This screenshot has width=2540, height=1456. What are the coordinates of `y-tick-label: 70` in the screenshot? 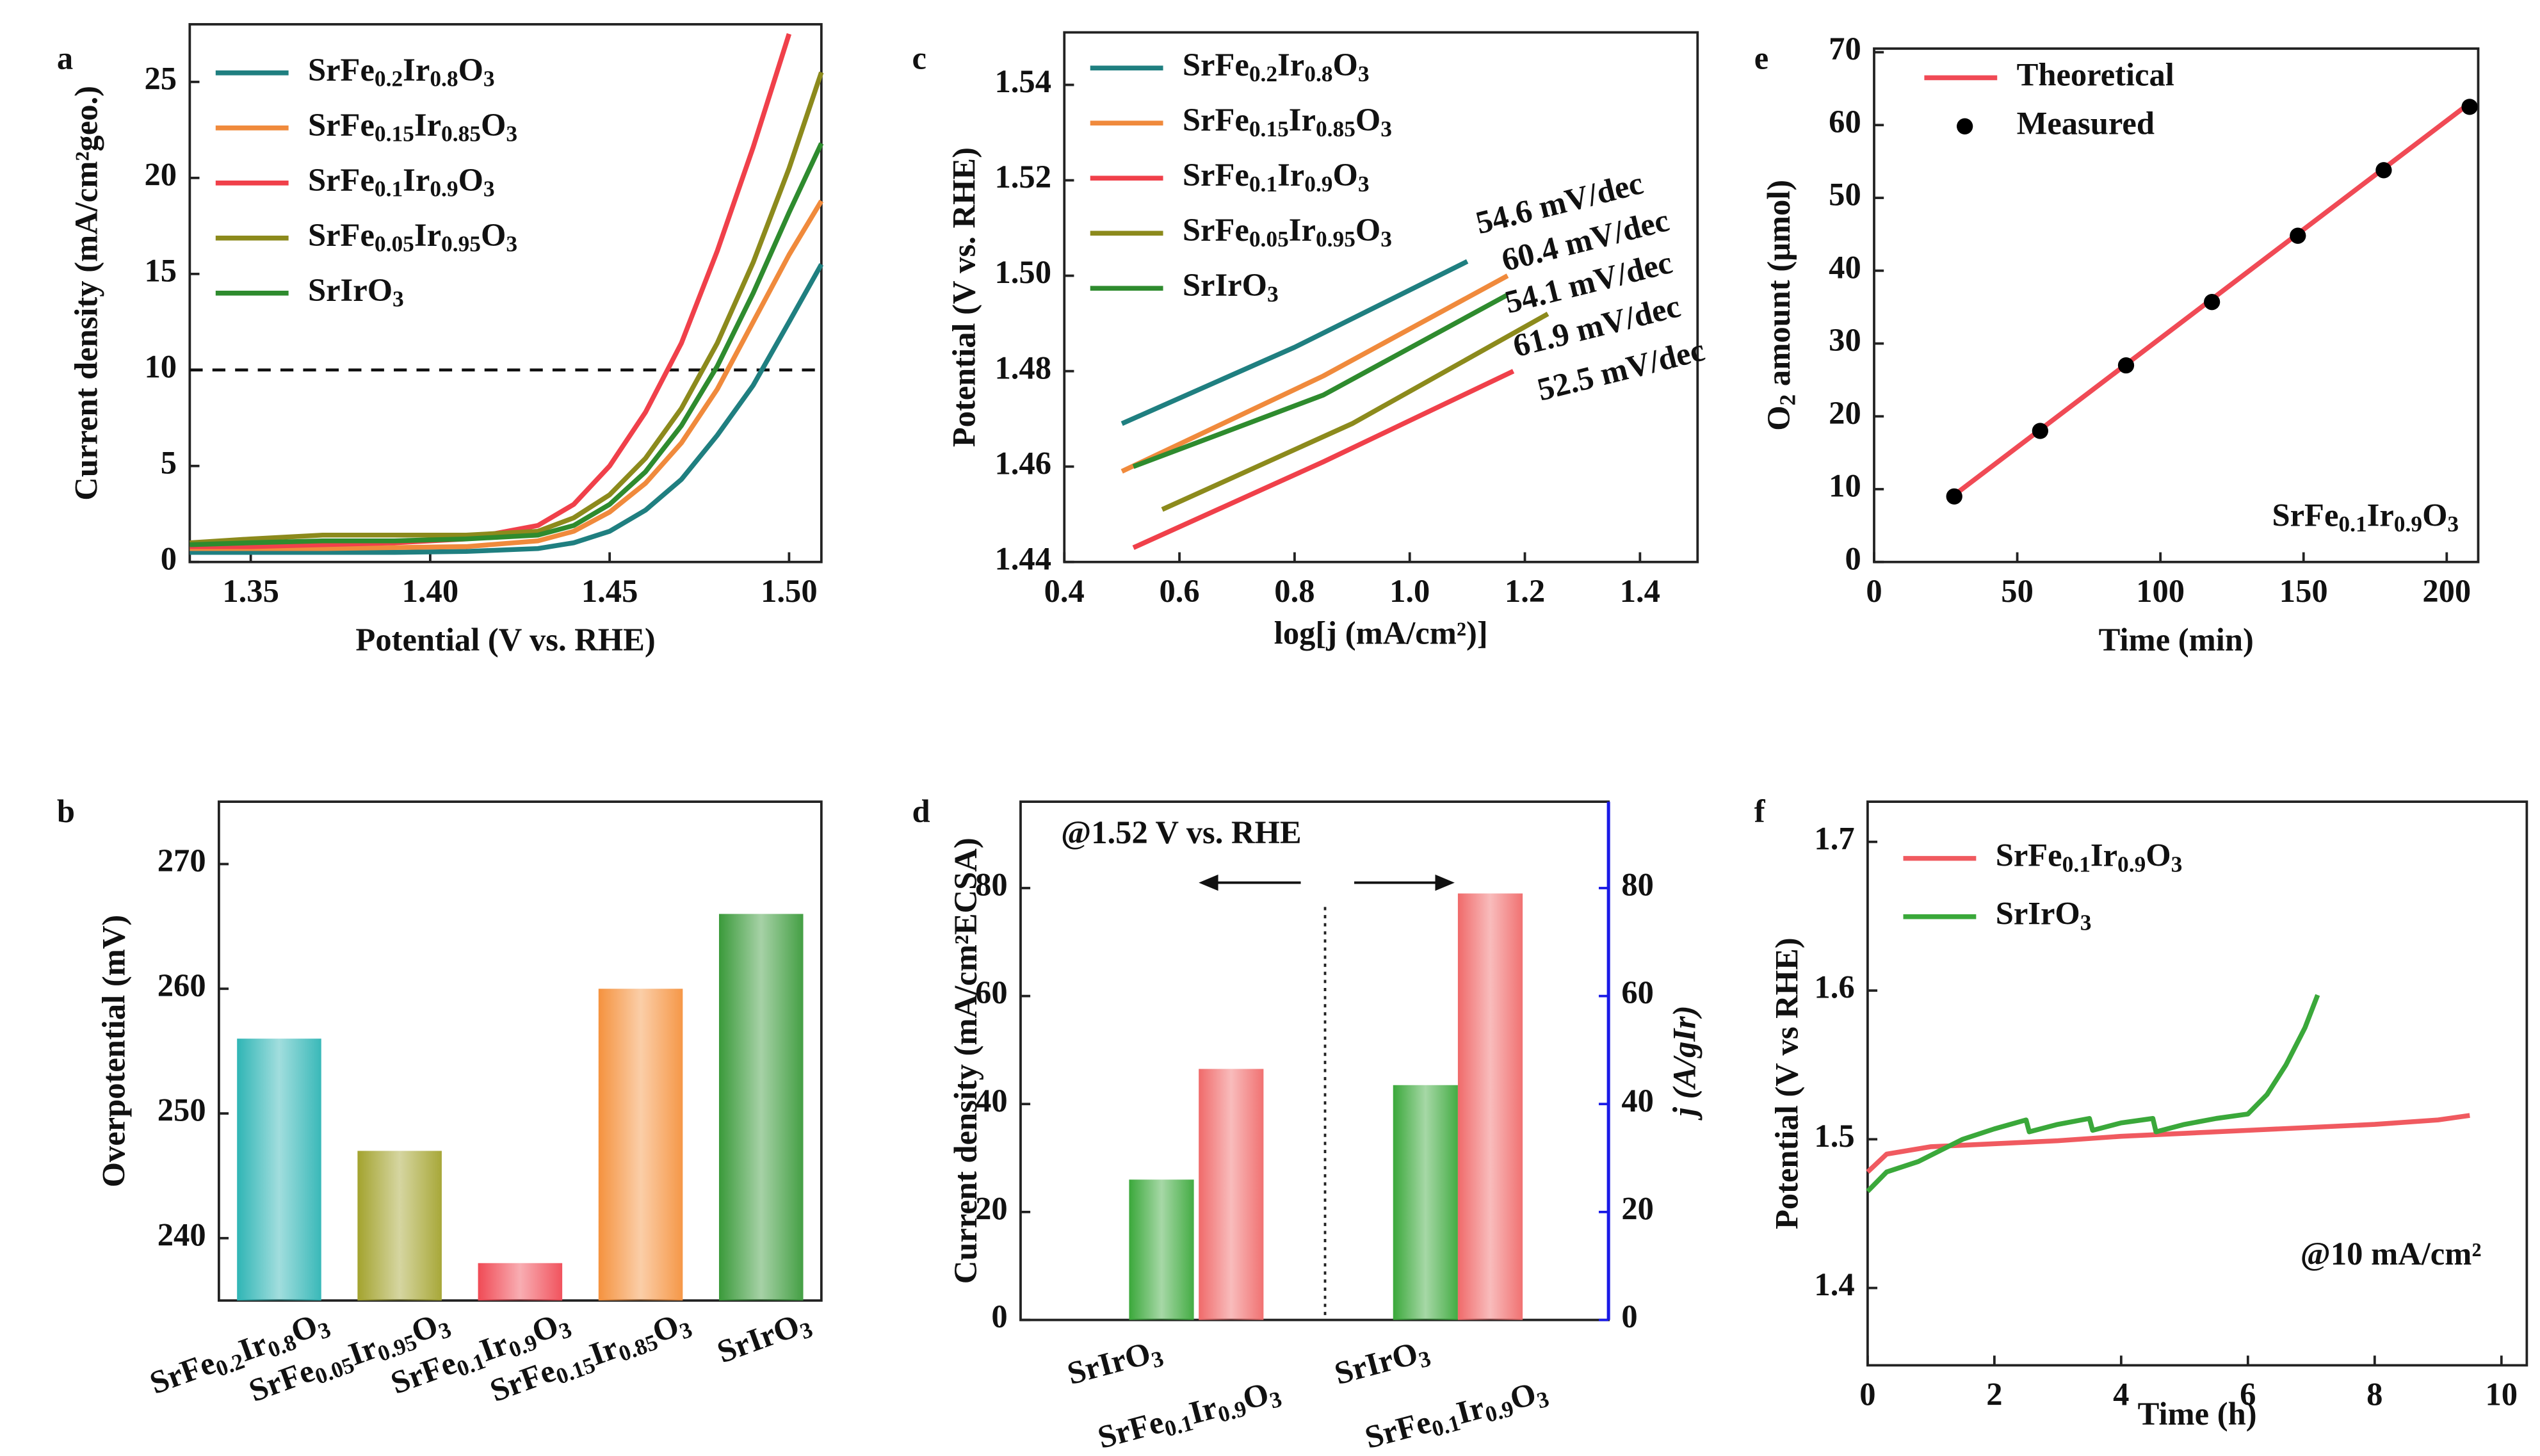 It's located at (1845, 49).